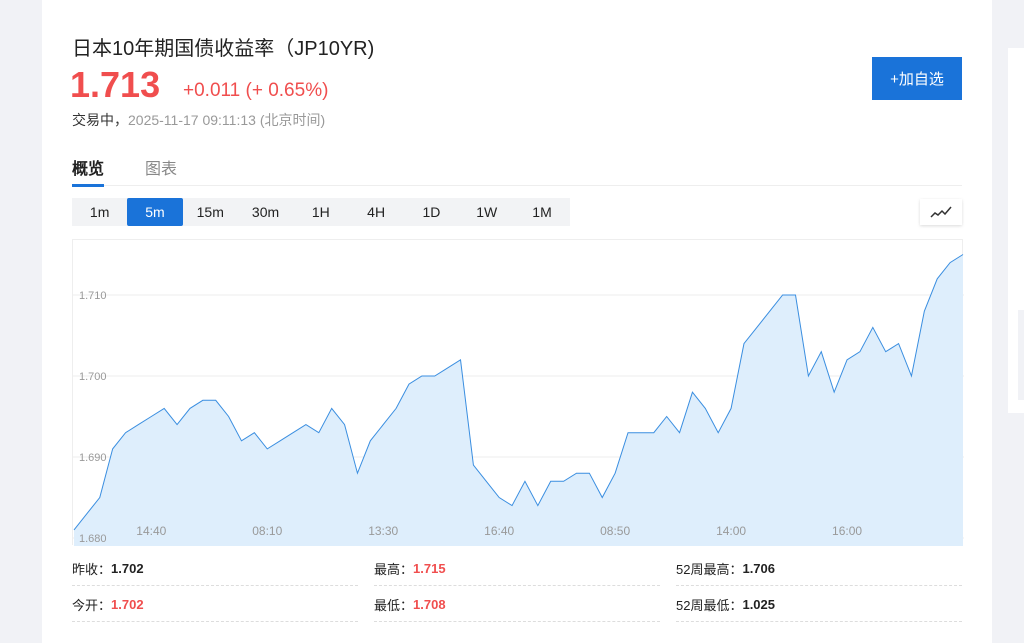 The image size is (1024, 643). I want to click on stat-value: 1.706, so click(759, 568).